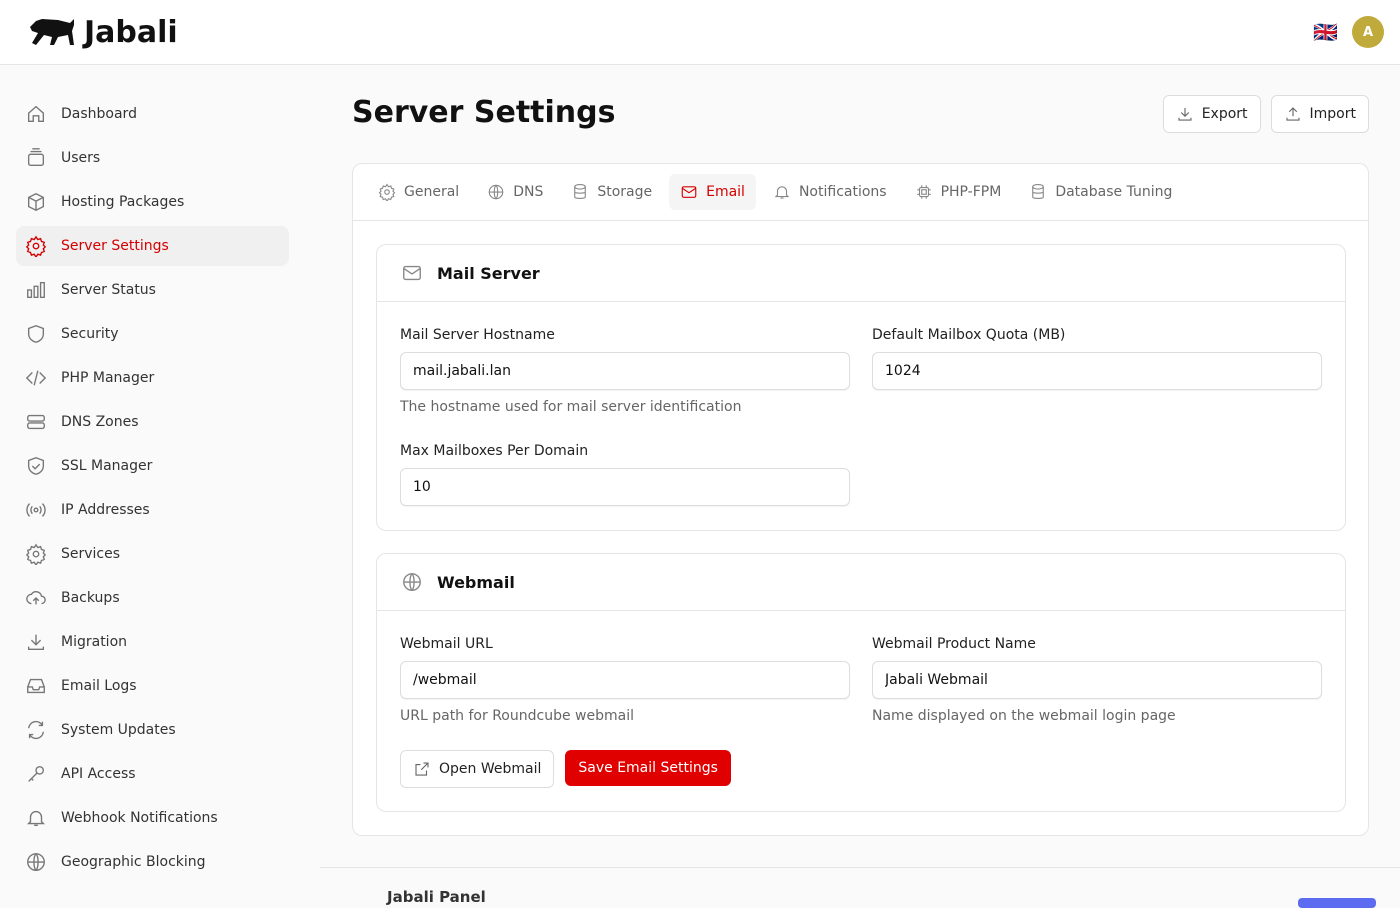  What do you see at coordinates (152, 686) in the screenshot?
I see `sidebar-item-email-logs: Email Logs` at bounding box center [152, 686].